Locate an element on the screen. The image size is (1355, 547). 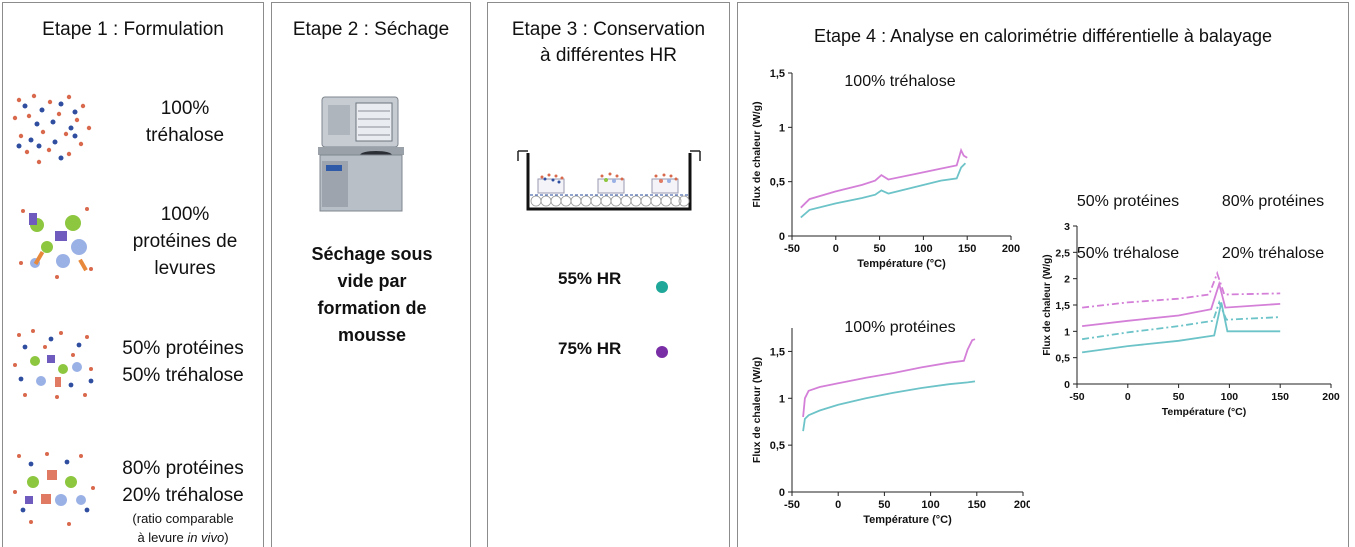
chart-mixtures-y-axis-label: Flux de chaleur (W/g) is located at coordinates (1047, 304).